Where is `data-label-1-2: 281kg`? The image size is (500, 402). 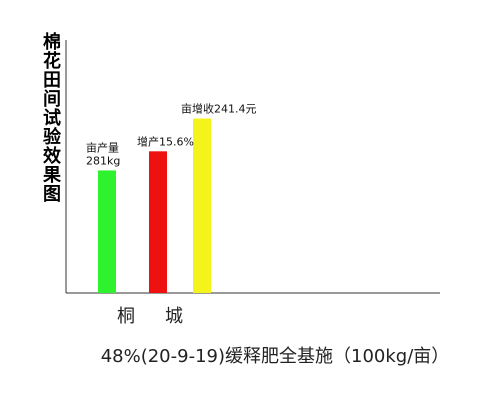 data-label-1-2: 281kg is located at coordinates (103, 160).